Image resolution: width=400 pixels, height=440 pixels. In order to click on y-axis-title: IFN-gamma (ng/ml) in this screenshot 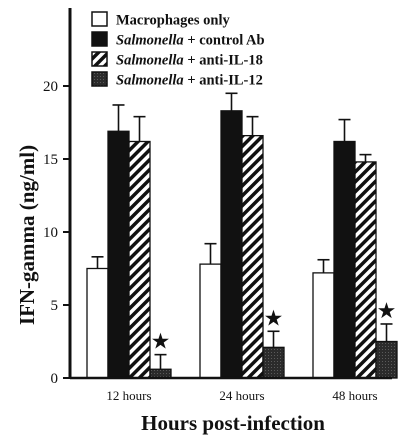, I will do `click(27, 235)`.